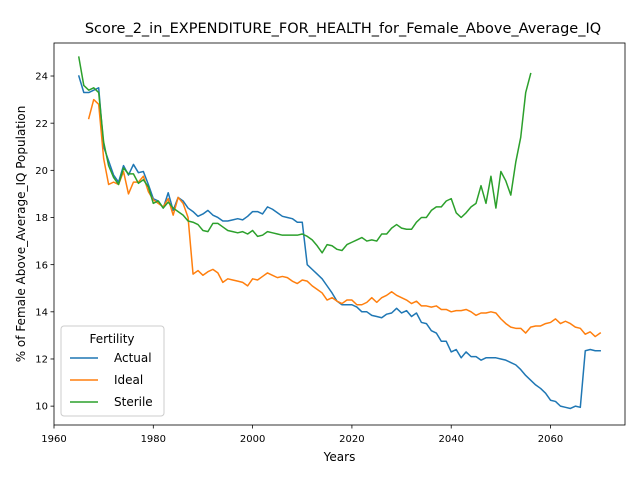 Image resolution: width=640 pixels, height=480 pixels. What do you see at coordinates (41, 265) in the screenshot?
I see `y-tick-label: 16` at bounding box center [41, 265].